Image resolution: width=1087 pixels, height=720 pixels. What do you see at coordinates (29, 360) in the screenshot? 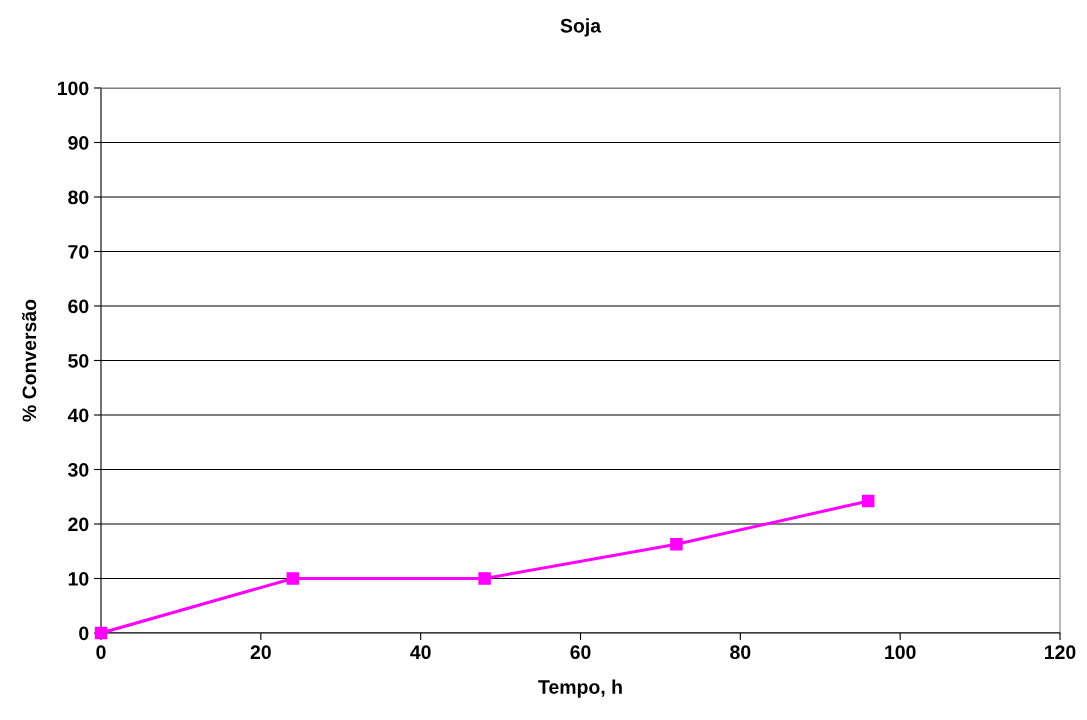
I see `y-axis-title: % Conversão` at bounding box center [29, 360].